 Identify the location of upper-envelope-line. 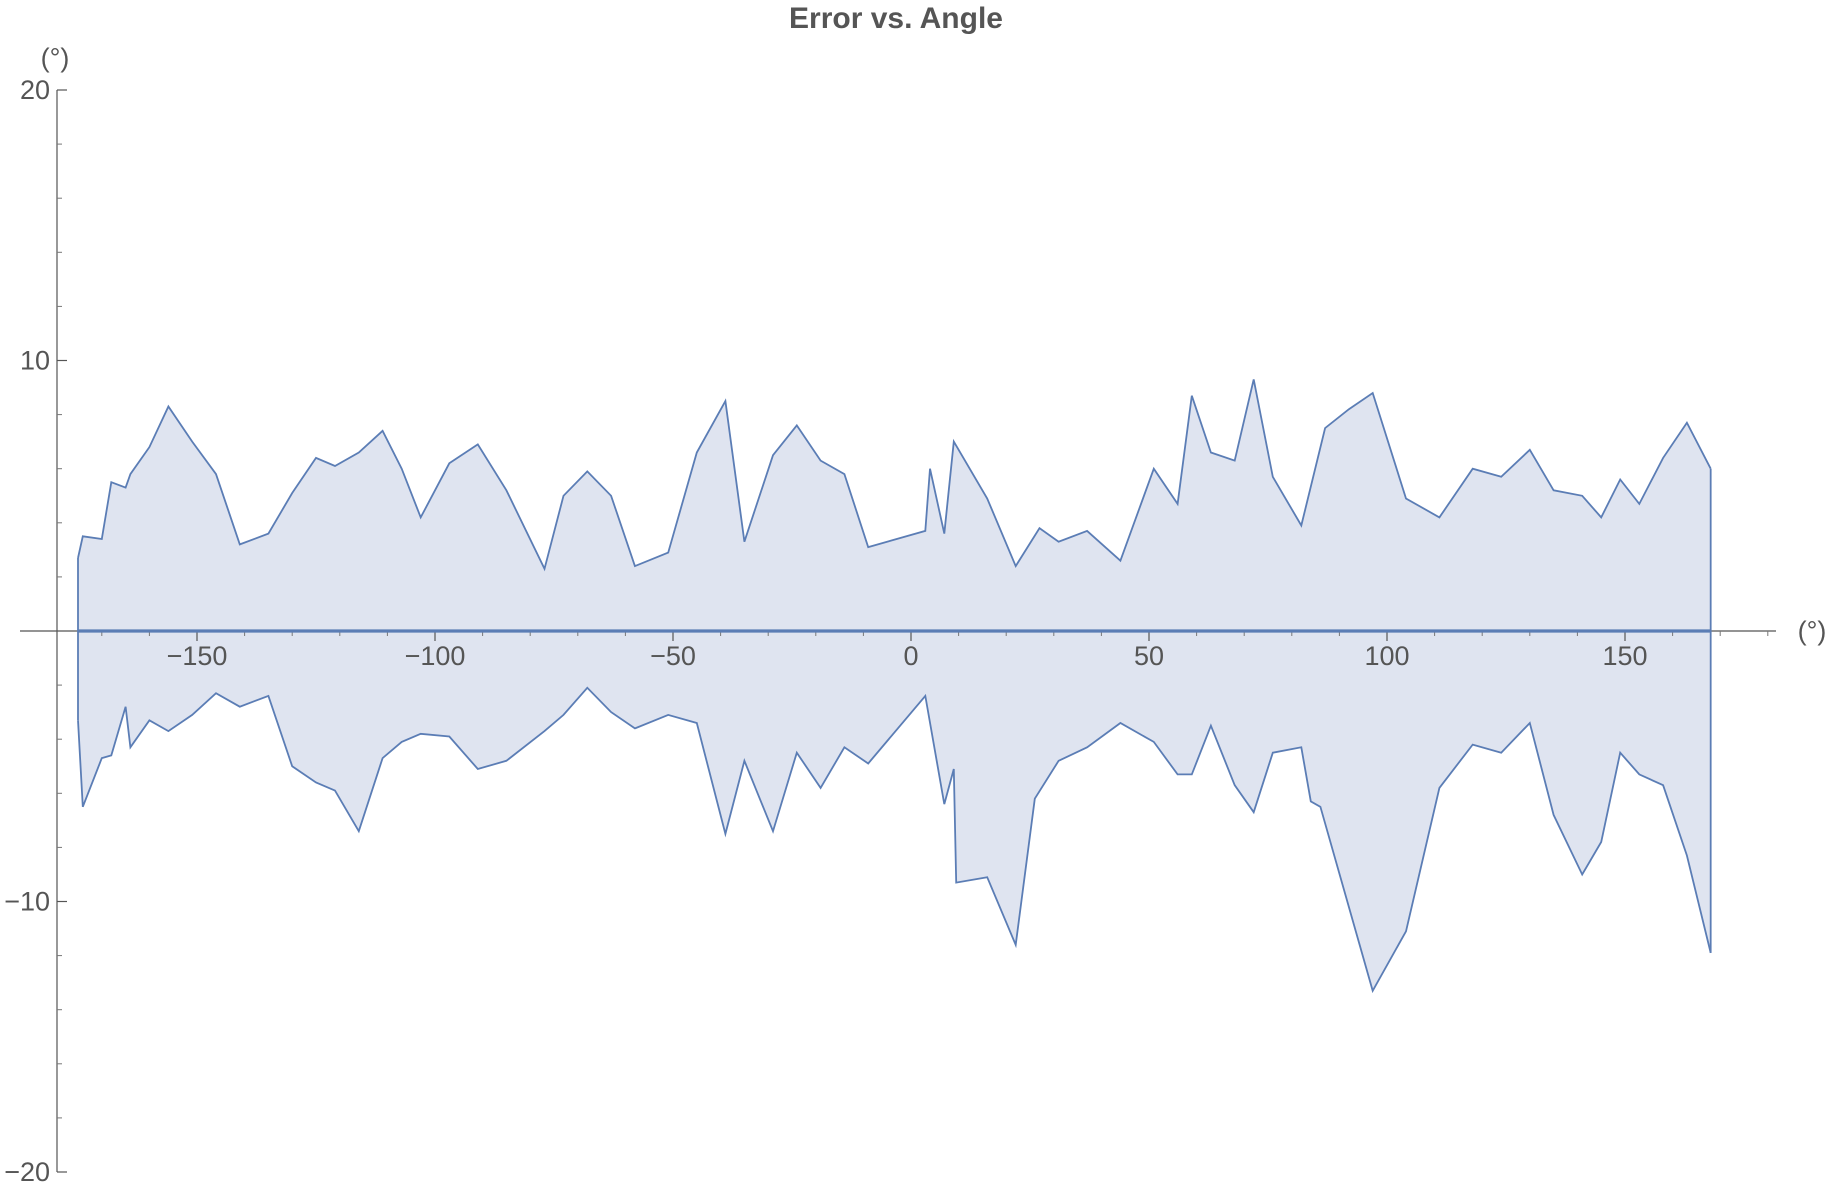
(894, 475).